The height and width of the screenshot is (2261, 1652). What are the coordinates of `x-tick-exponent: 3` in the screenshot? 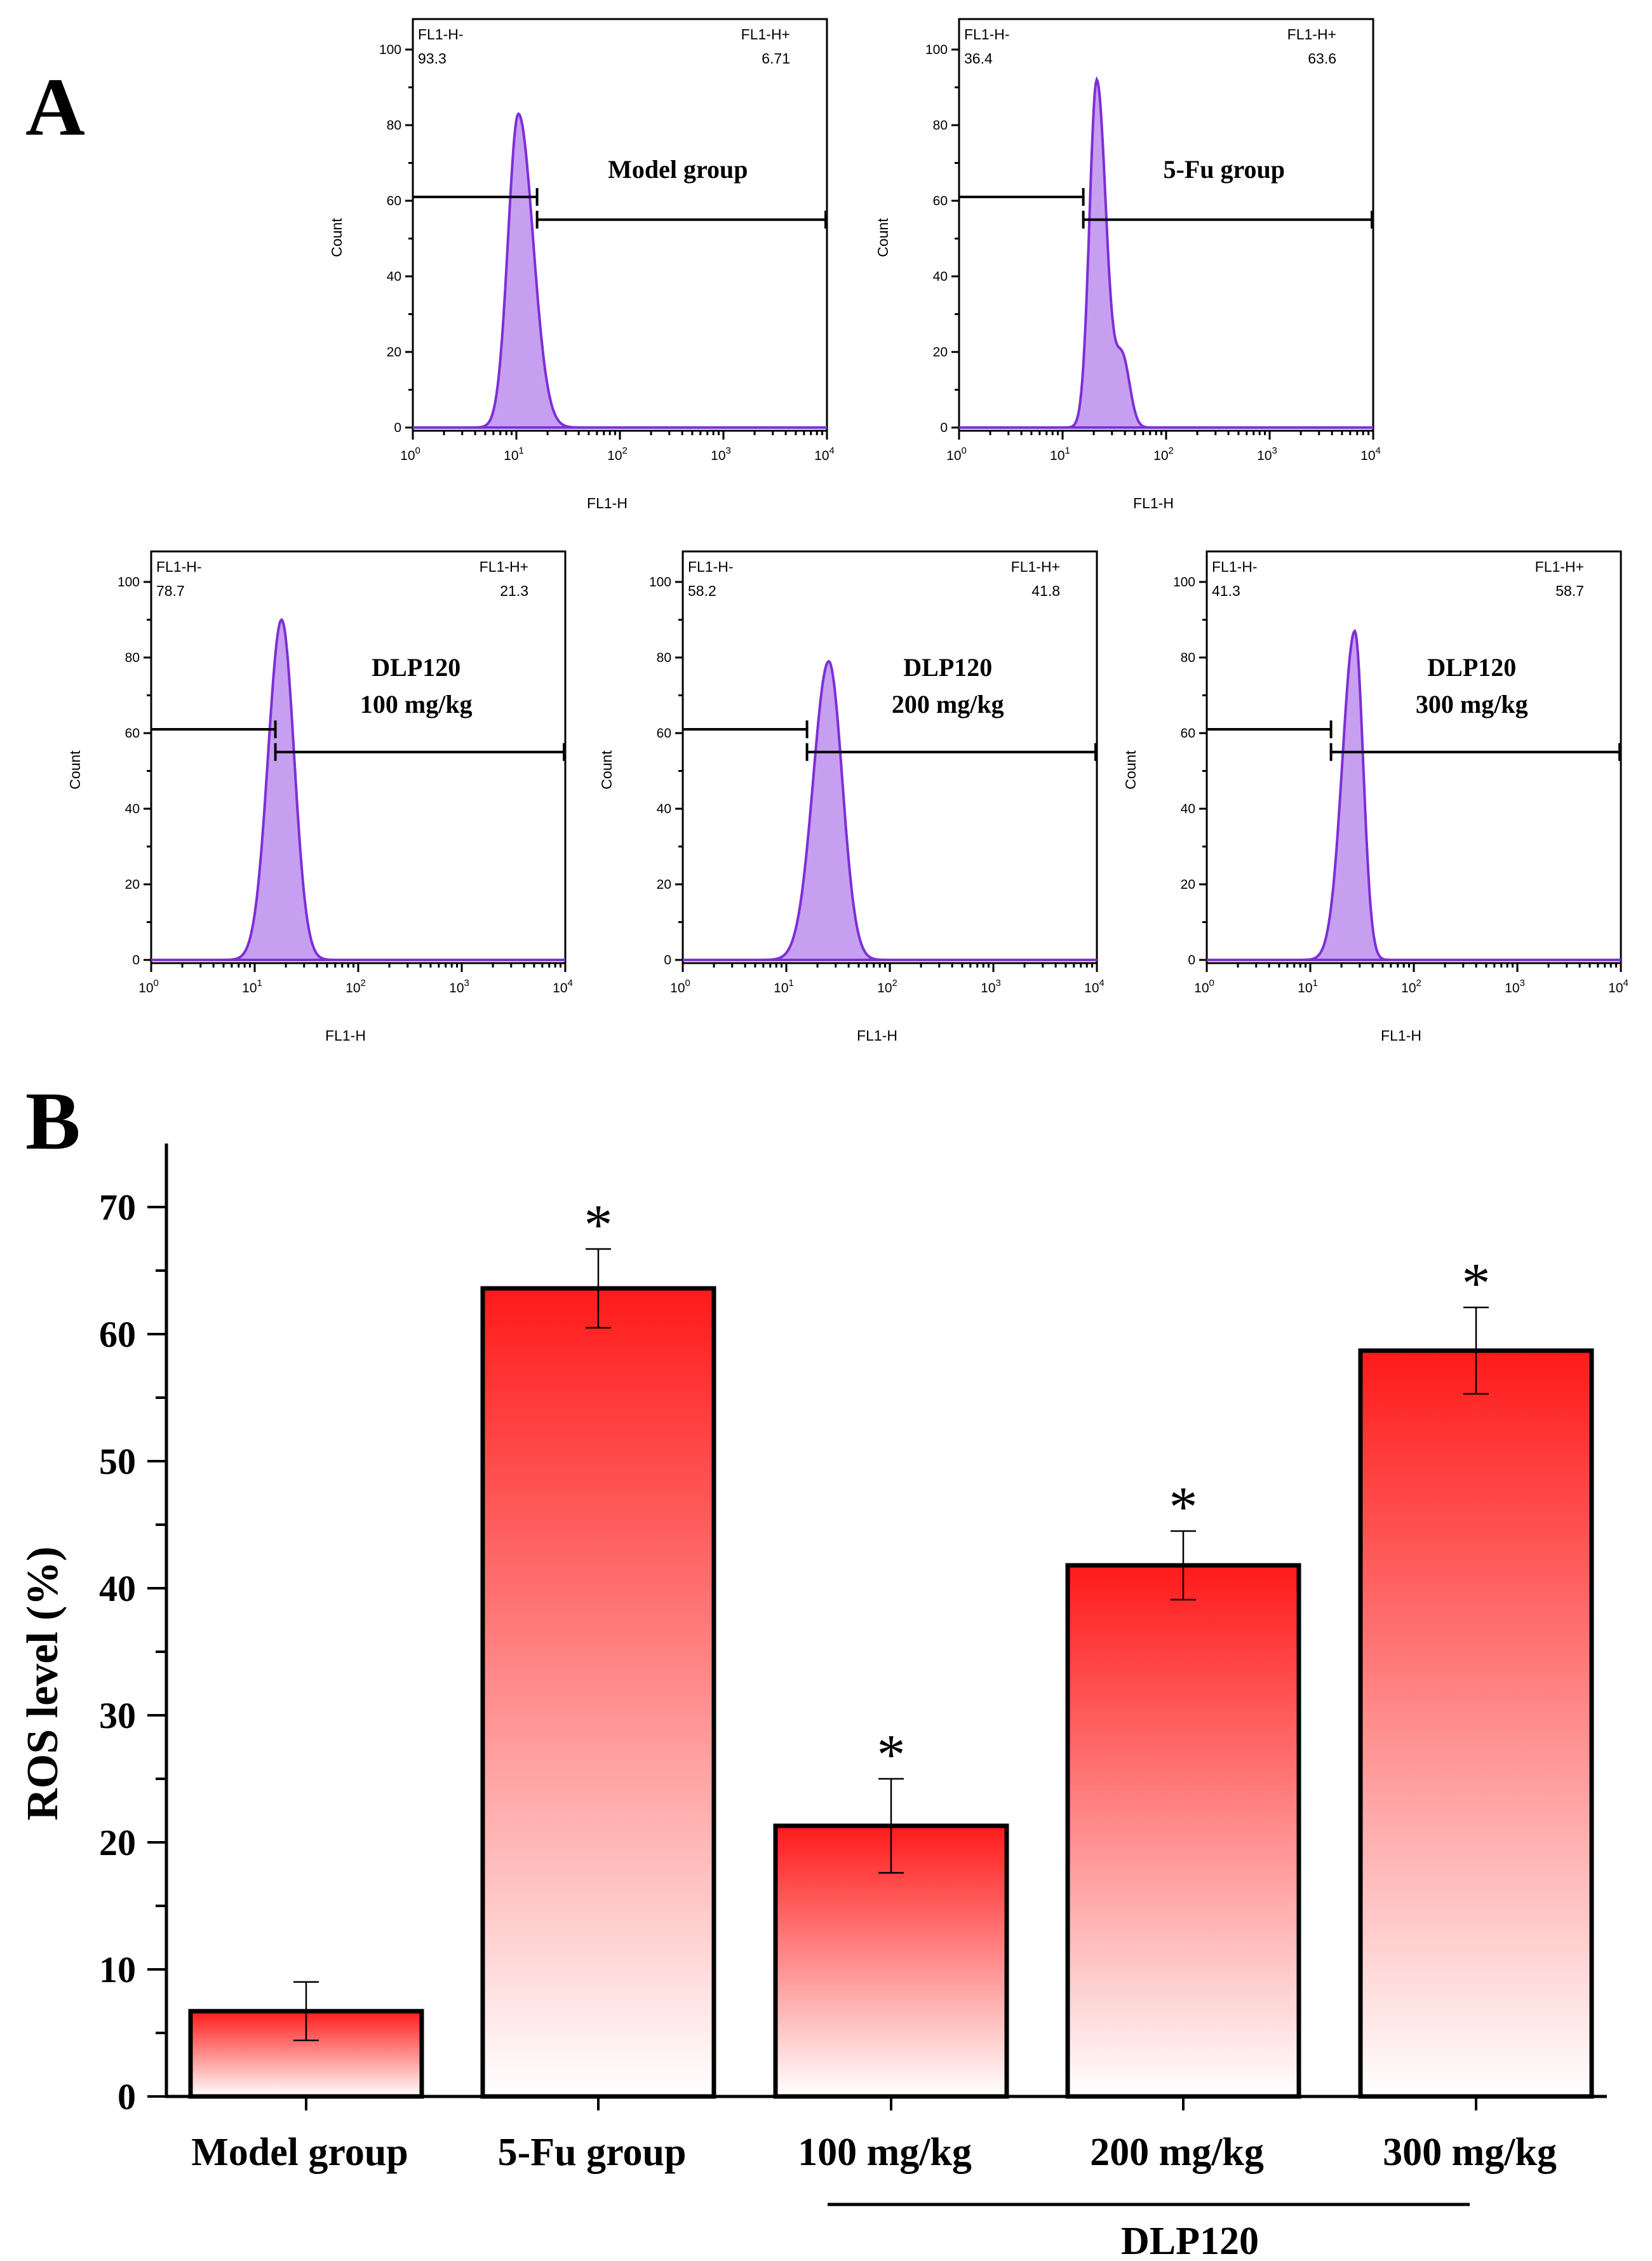 It's located at (1523, 983).